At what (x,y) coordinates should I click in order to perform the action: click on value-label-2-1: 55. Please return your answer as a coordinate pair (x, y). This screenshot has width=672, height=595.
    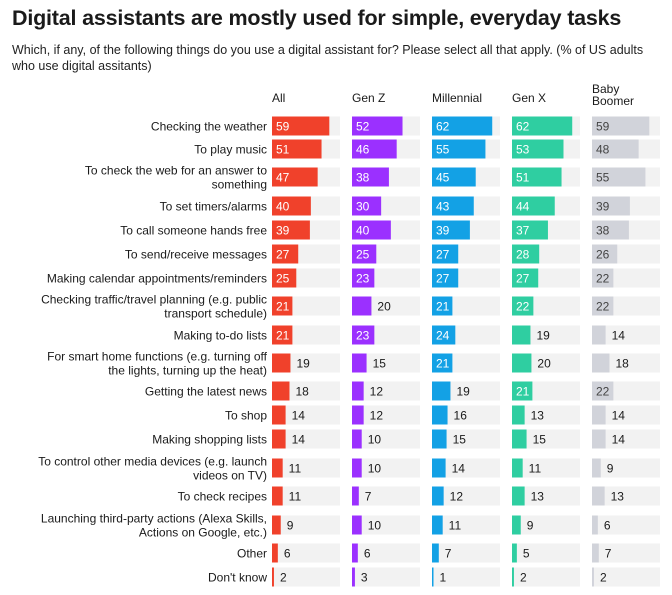
    Looking at the image, I should click on (443, 150).